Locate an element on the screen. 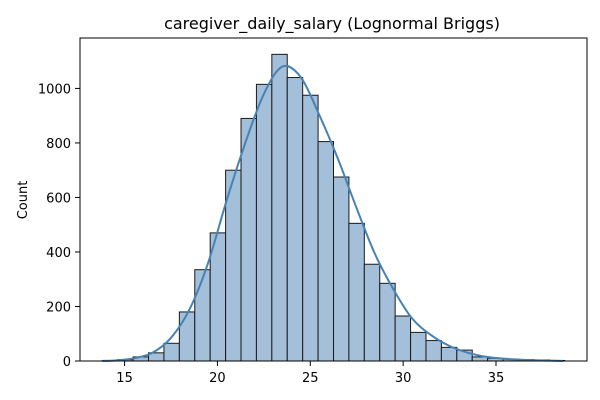 The image size is (600, 400). x-tick-label: 20 is located at coordinates (217, 378).